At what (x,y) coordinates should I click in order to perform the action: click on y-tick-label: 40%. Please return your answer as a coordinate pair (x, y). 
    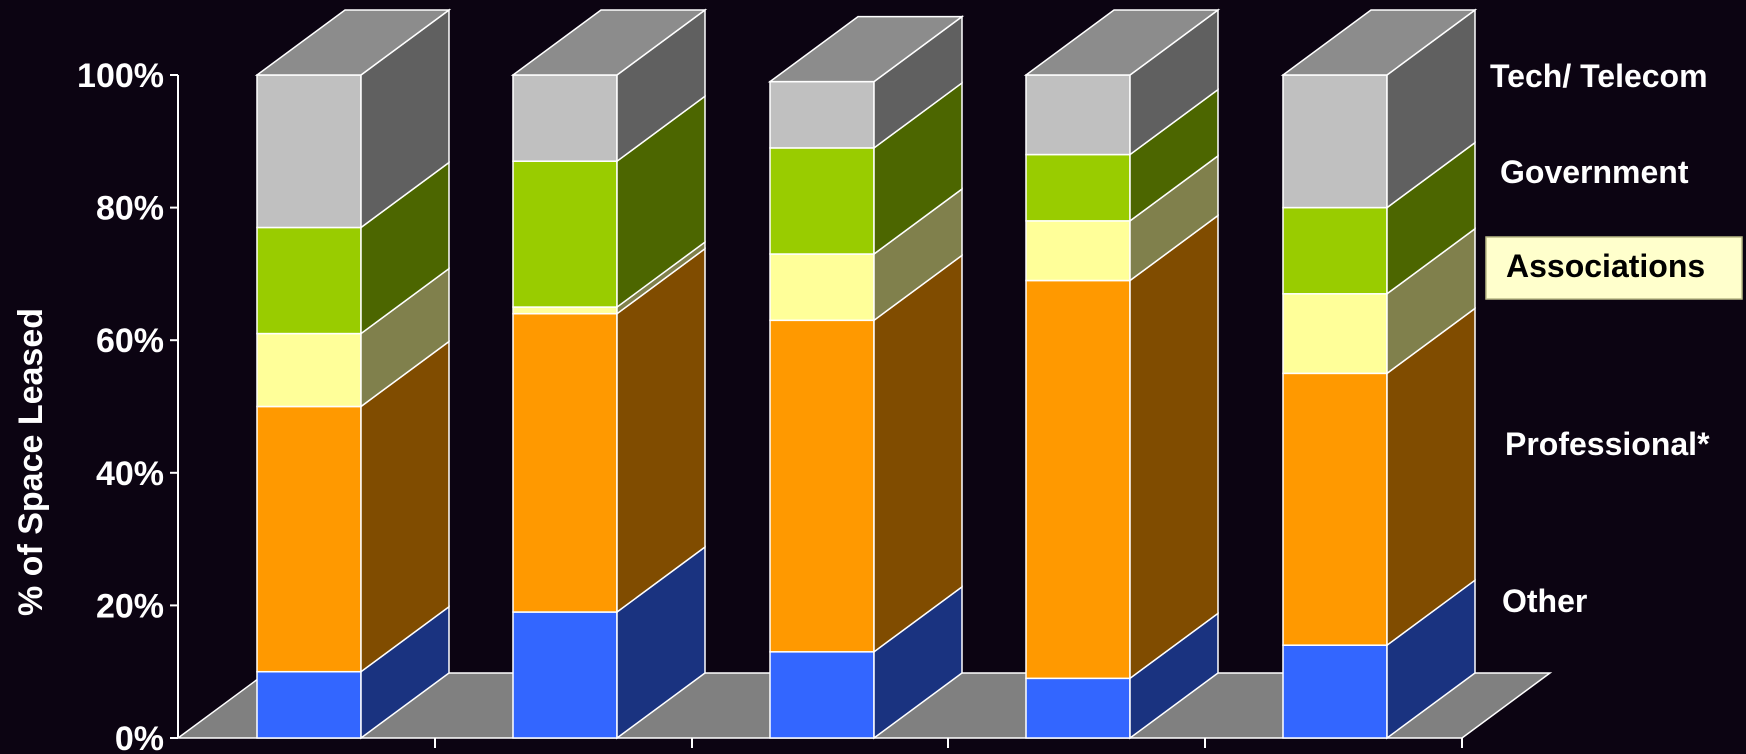
    Looking at the image, I should click on (130, 474).